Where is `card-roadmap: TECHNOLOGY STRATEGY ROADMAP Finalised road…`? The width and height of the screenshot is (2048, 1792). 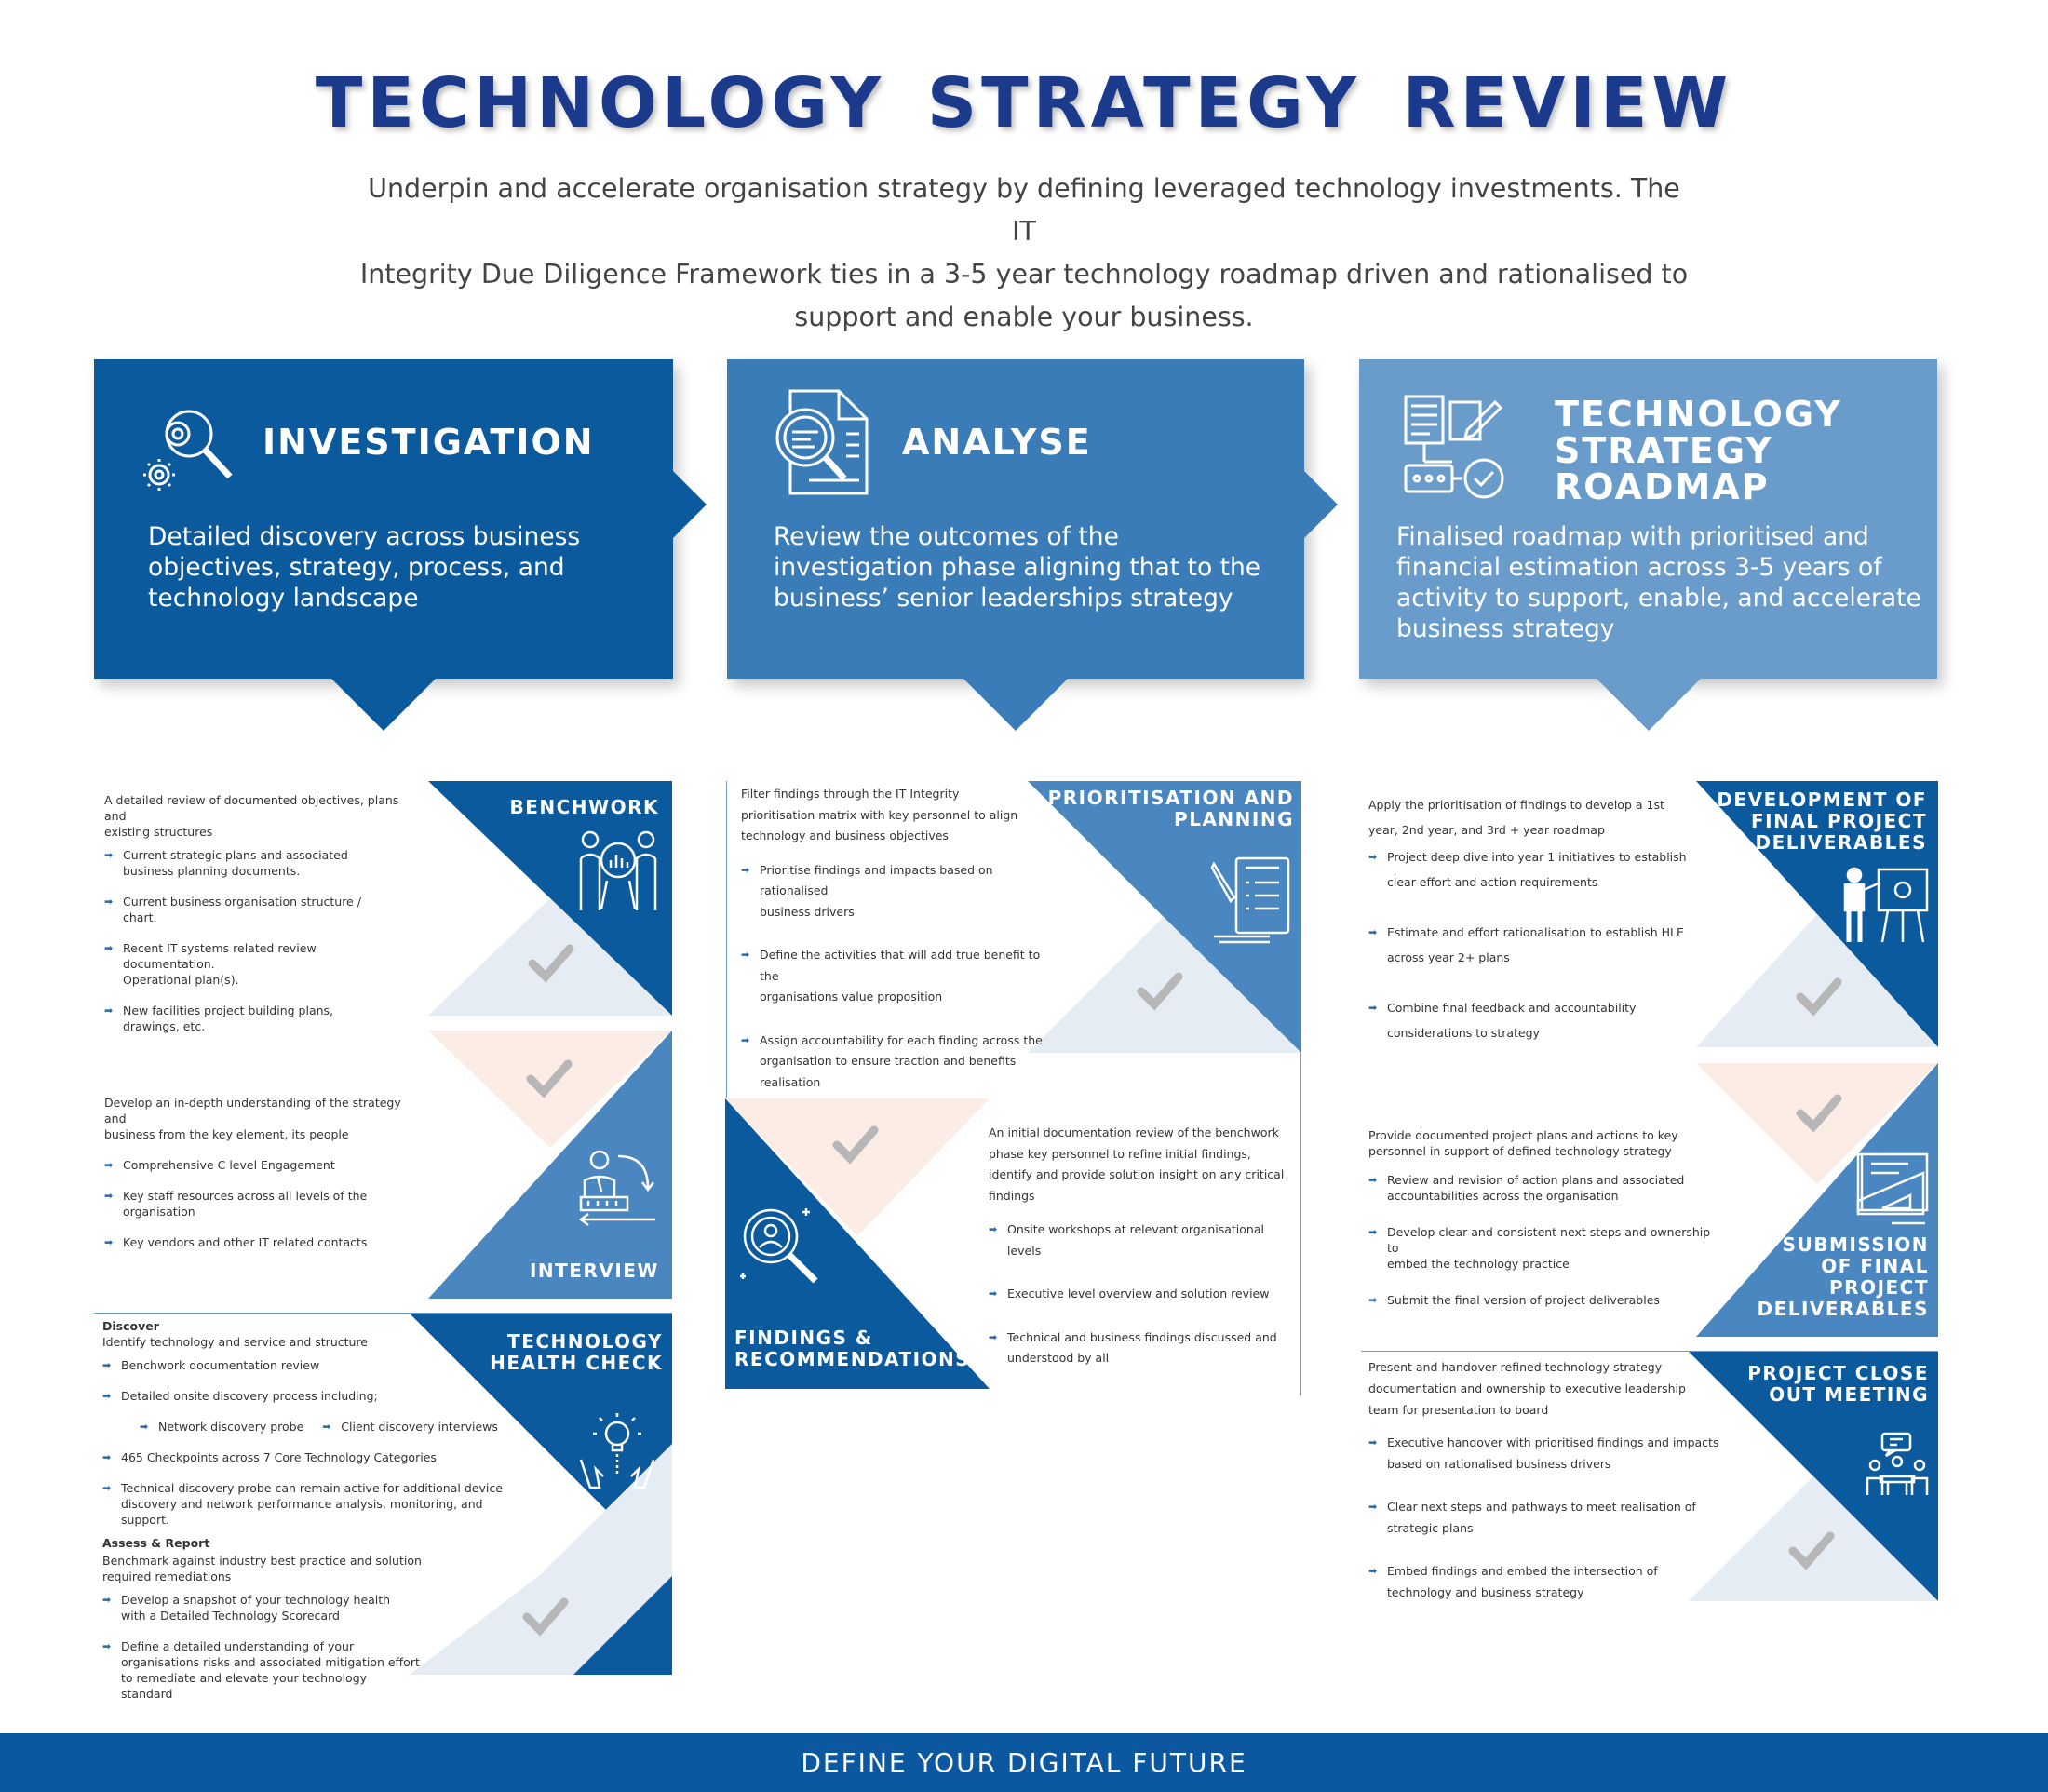 card-roadmap: TECHNOLOGY STRATEGY ROADMAP Finalised road… is located at coordinates (1648, 545).